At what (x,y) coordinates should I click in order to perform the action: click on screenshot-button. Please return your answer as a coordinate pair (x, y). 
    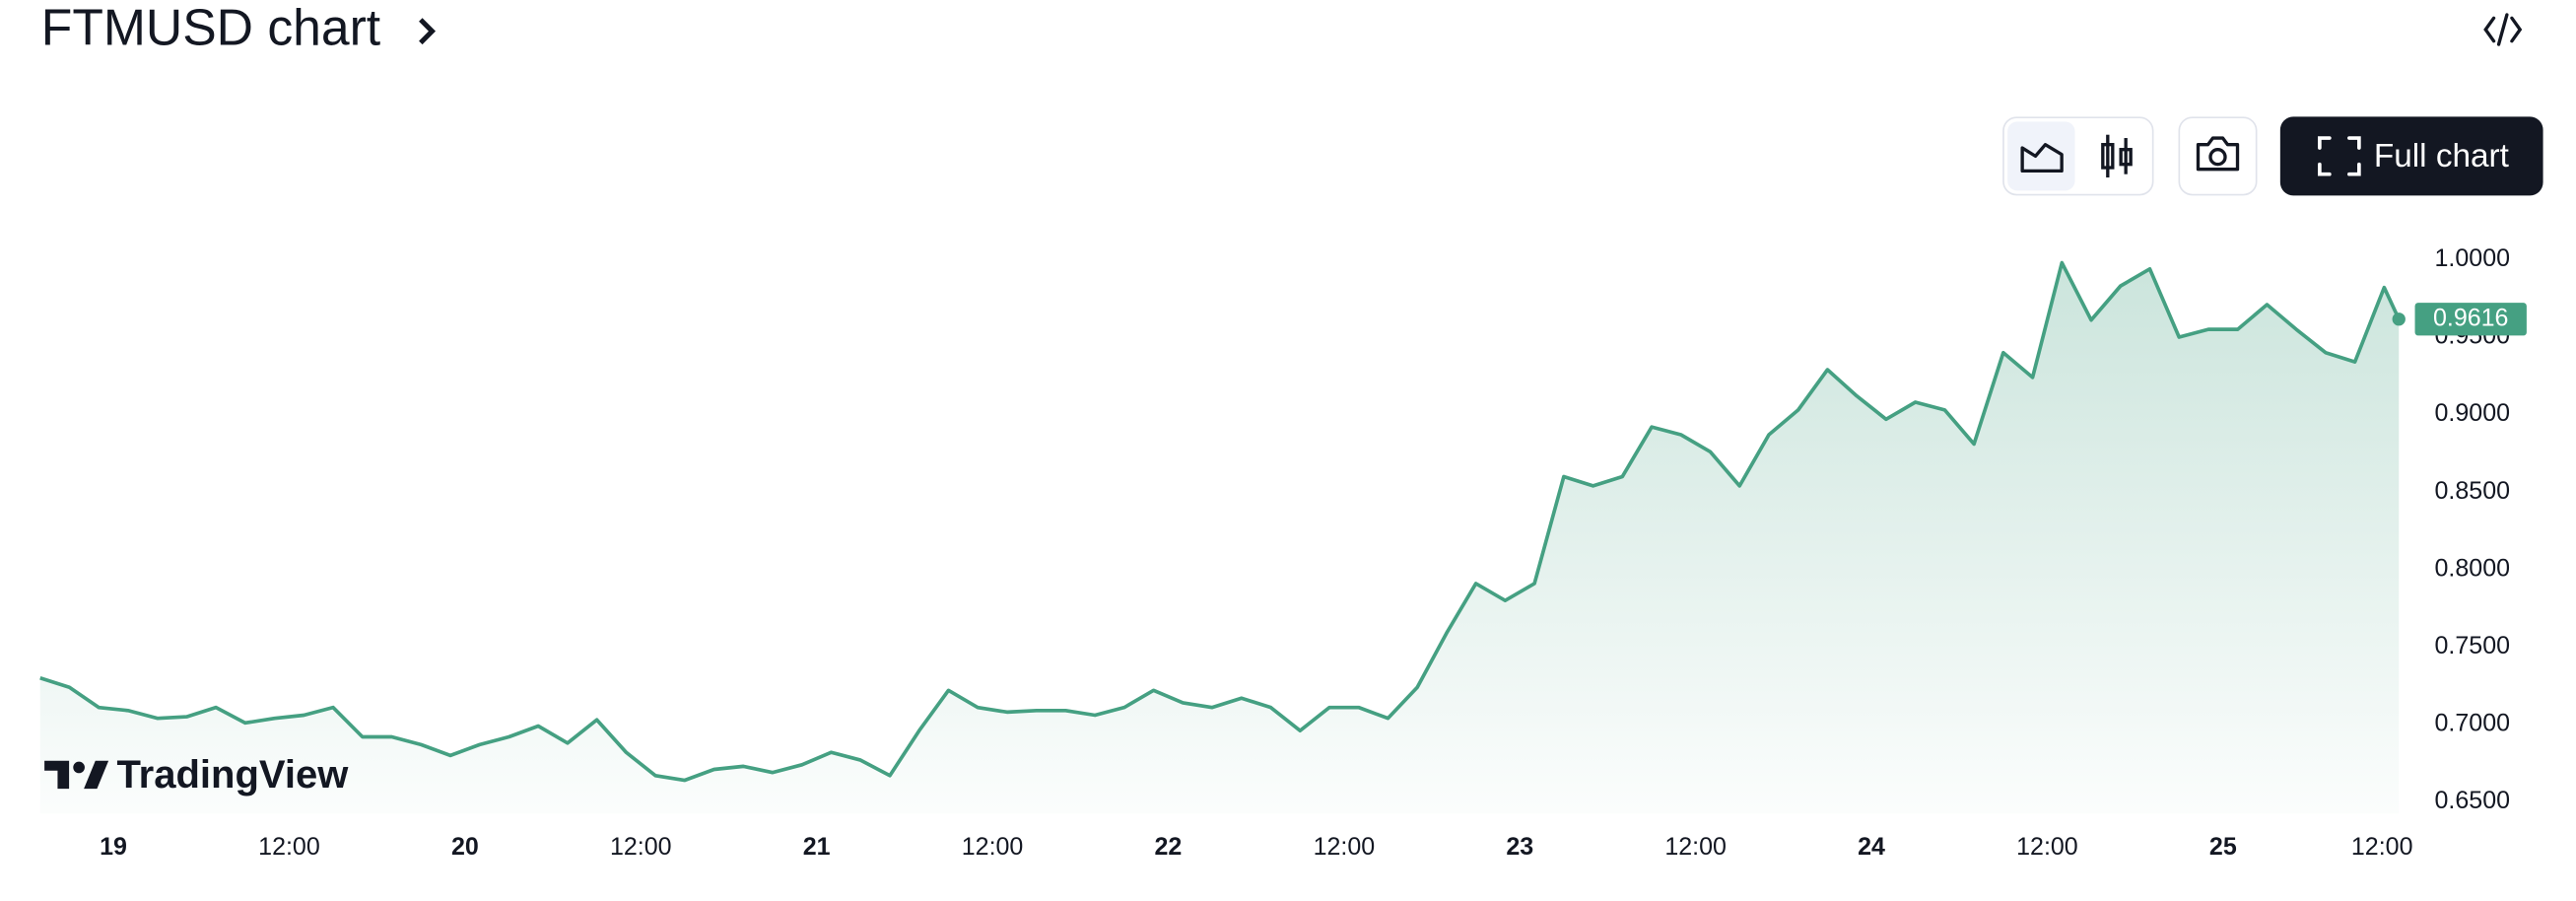
    Looking at the image, I should click on (2218, 156).